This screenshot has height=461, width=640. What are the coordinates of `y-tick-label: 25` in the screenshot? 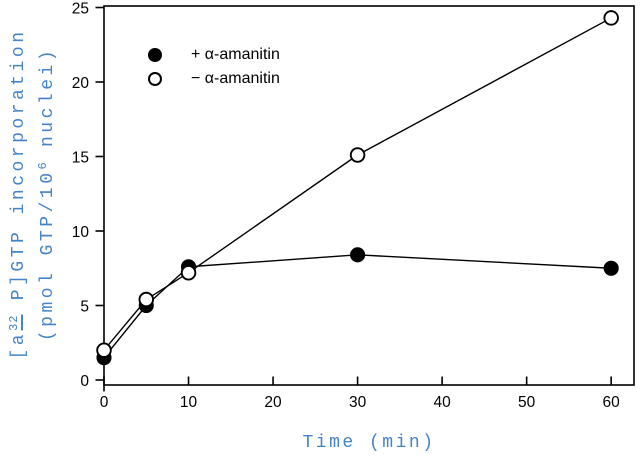 It's located at (80, 9).